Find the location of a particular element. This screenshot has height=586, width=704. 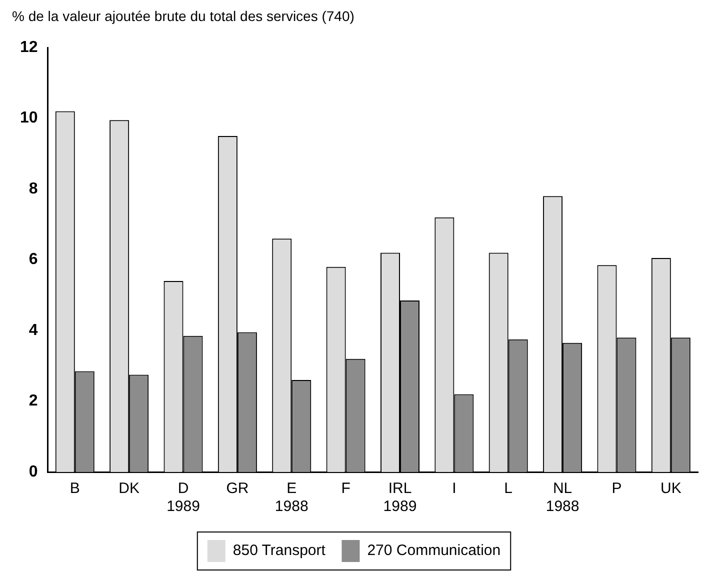

y-tick-label: 12 is located at coordinates (29, 47).